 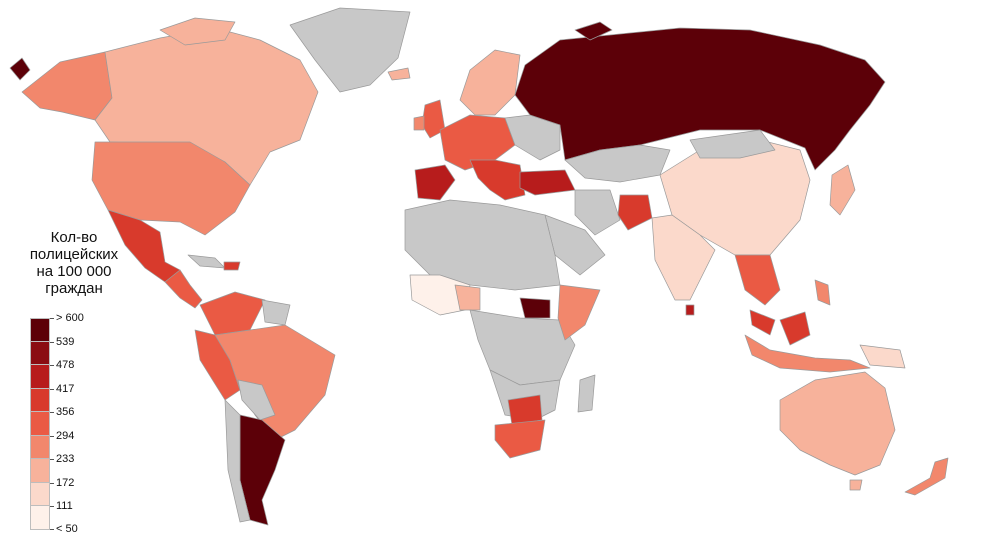 I want to click on region-south-sudan, so click(x=535, y=308).